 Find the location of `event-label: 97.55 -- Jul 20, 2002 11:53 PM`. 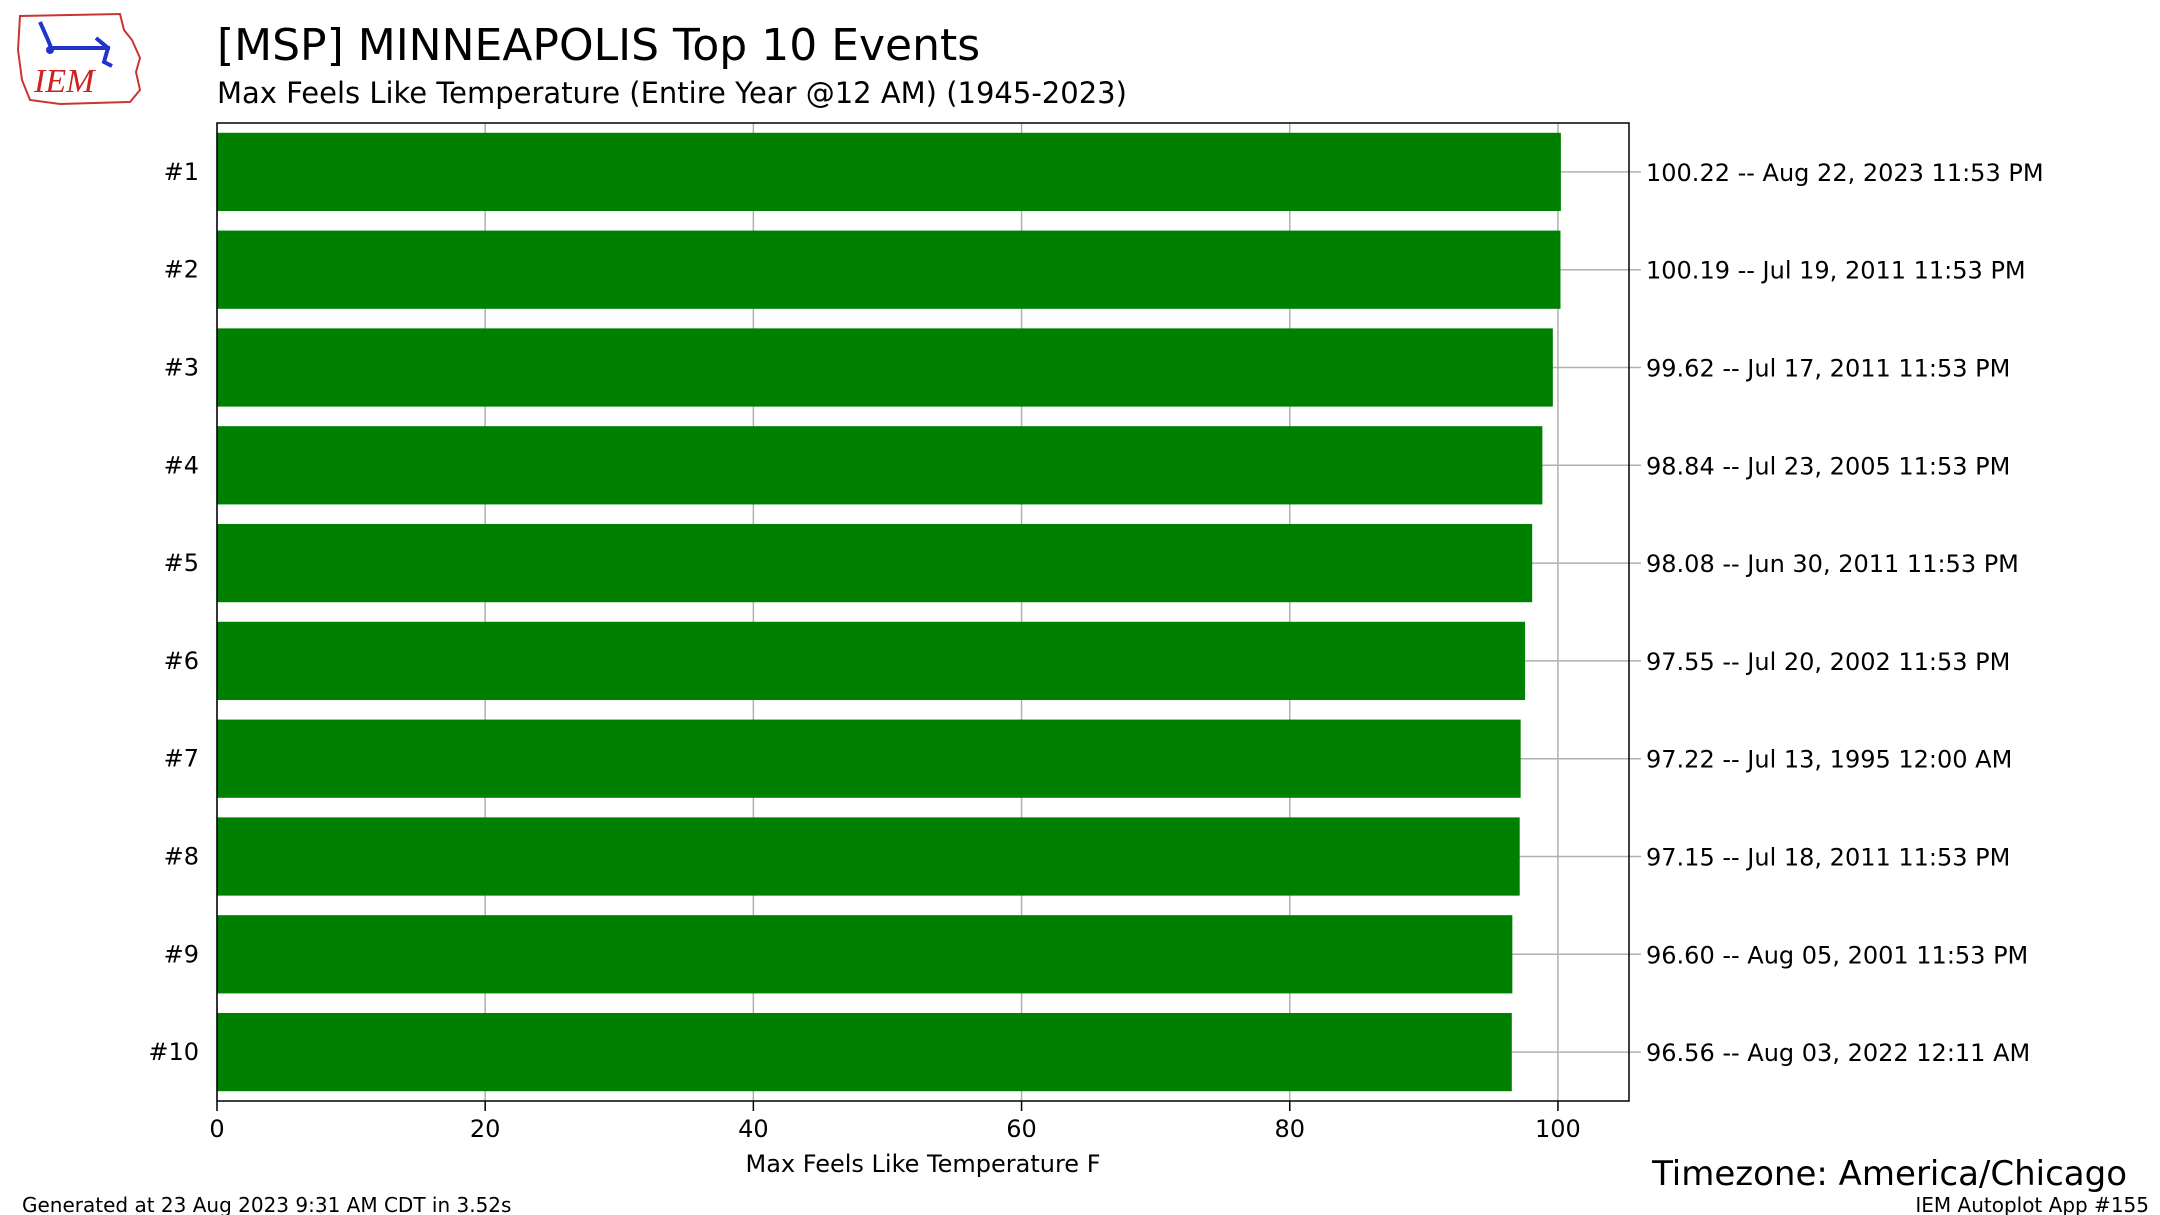

event-label: 97.55 -- Jul 20, 2002 11:53 PM is located at coordinates (1828, 662).